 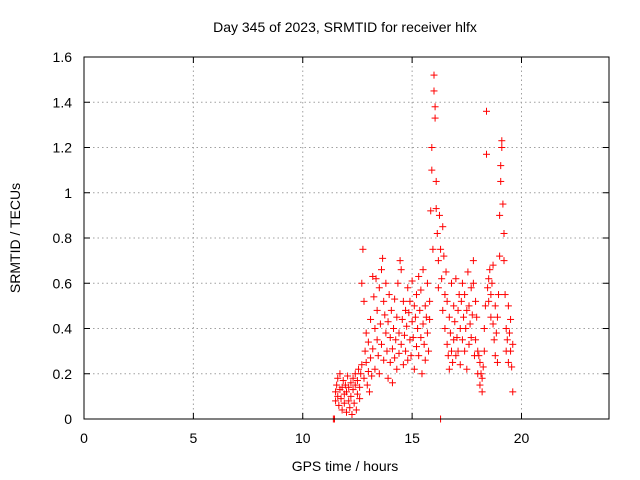 What do you see at coordinates (345, 466) in the screenshot?
I see `x-axis-title: GPS time / hours` at bounding box center [345, 466].